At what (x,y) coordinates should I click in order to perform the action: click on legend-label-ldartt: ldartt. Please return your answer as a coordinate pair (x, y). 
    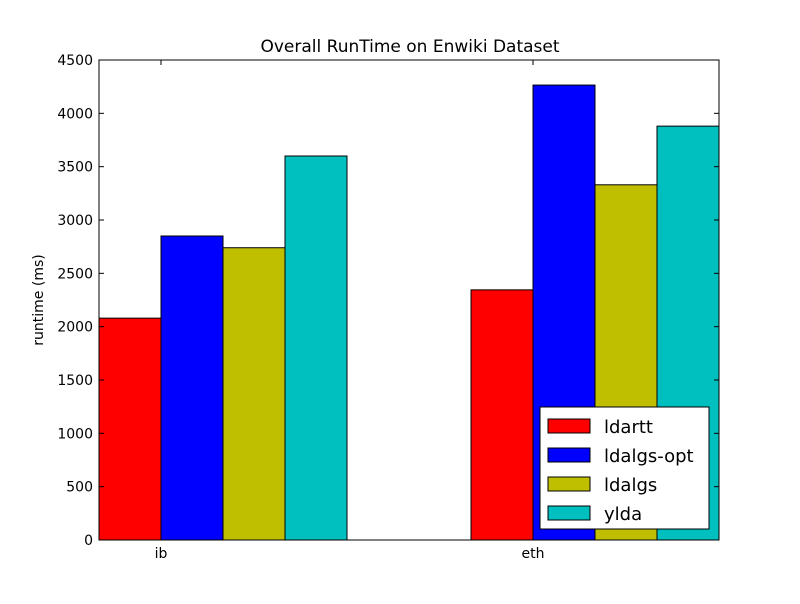
    Looking at the image, I should click on (628, 427).